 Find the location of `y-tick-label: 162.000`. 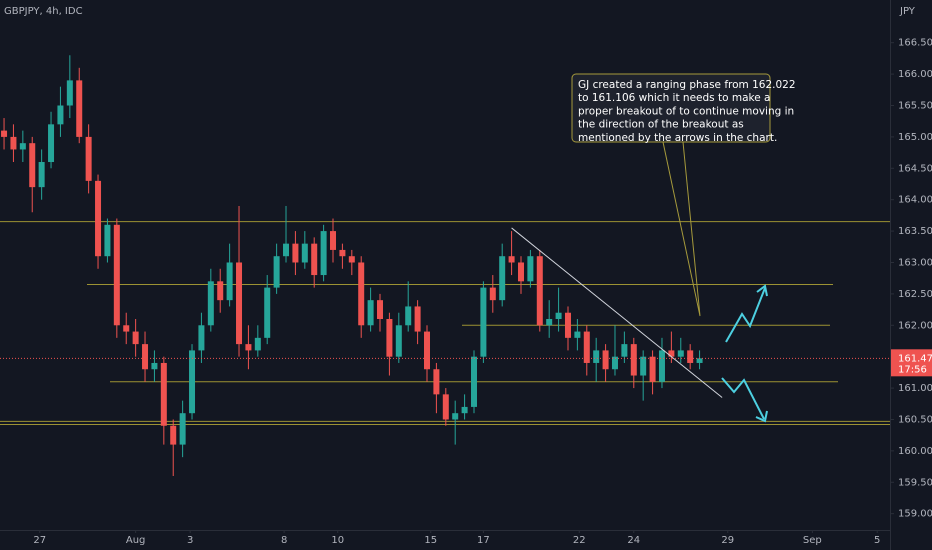

y-tick-label: 162.000 is located at coordinates (915, 325).